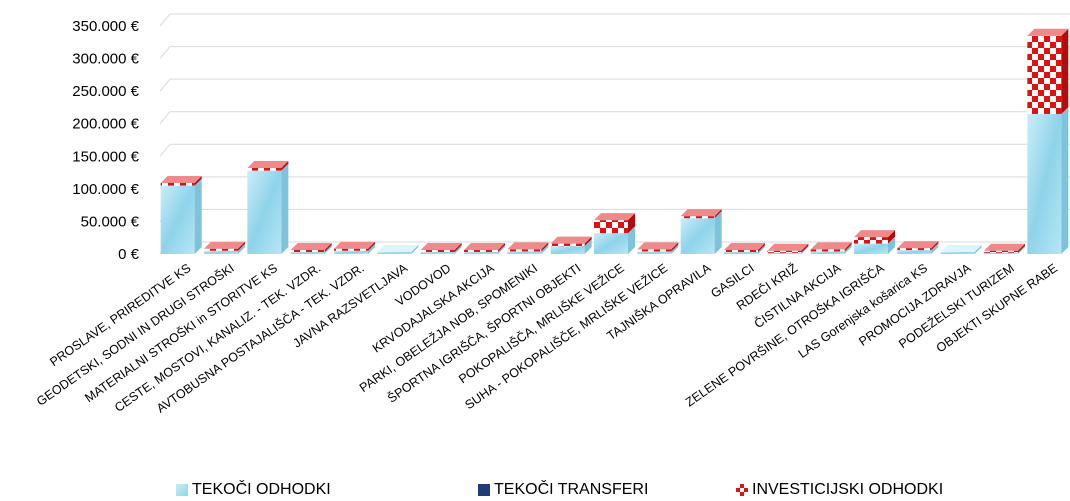 This screenshot has height=501, width=1070. What do you see at coordinates (571, 489) in the screenshot?
I see `legend-label-1: TEKOČI TRANSFERI` at bounding box center [571, 489].